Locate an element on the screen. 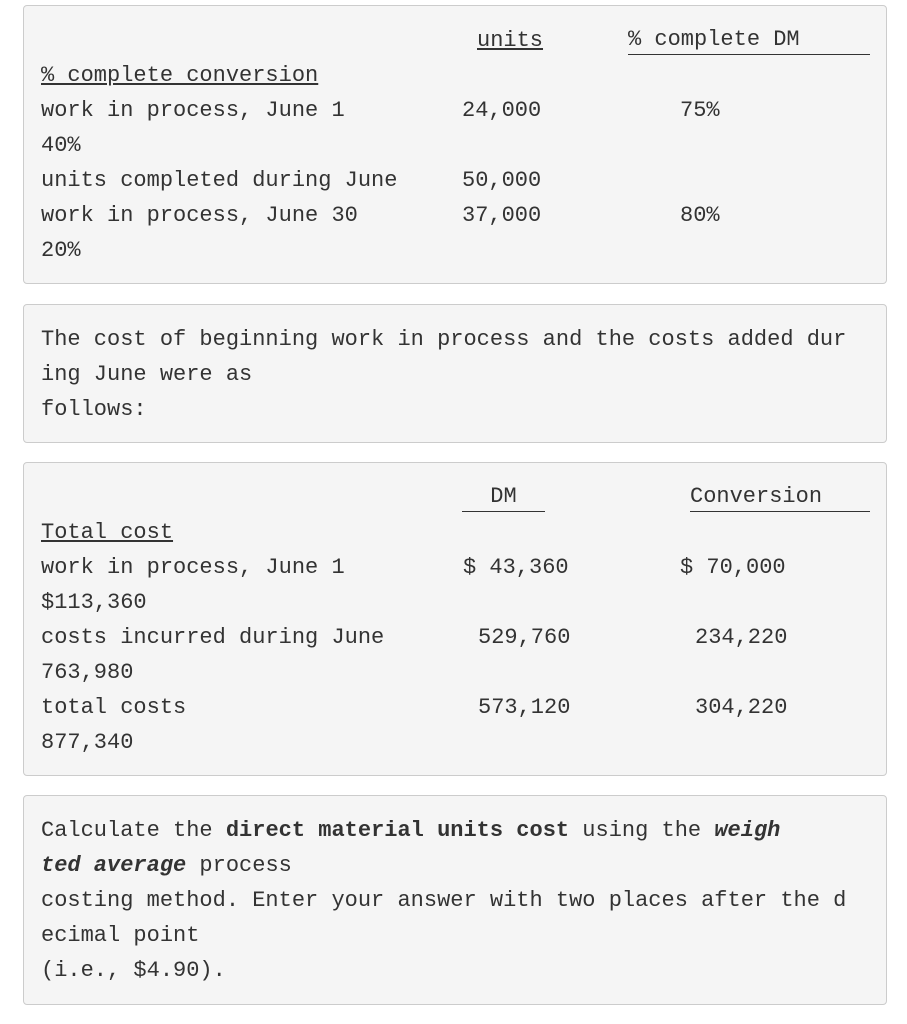  row-label: total costs is located at coordinates (114, 707).